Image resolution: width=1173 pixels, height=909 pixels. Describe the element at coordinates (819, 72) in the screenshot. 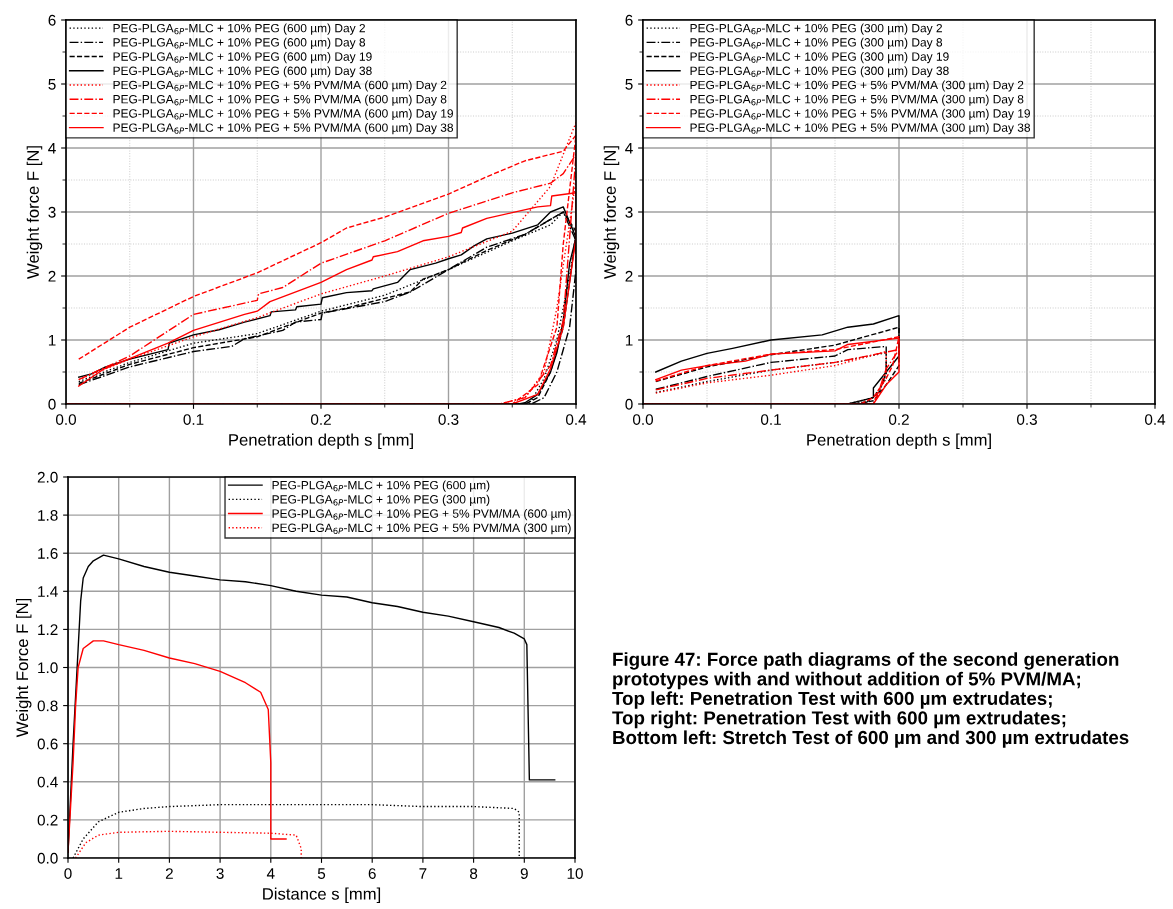

I see `legend-label: PEG-PLGA$_{6P}$-MLC + 10% PEG (300 µm) Day 38` at that location.